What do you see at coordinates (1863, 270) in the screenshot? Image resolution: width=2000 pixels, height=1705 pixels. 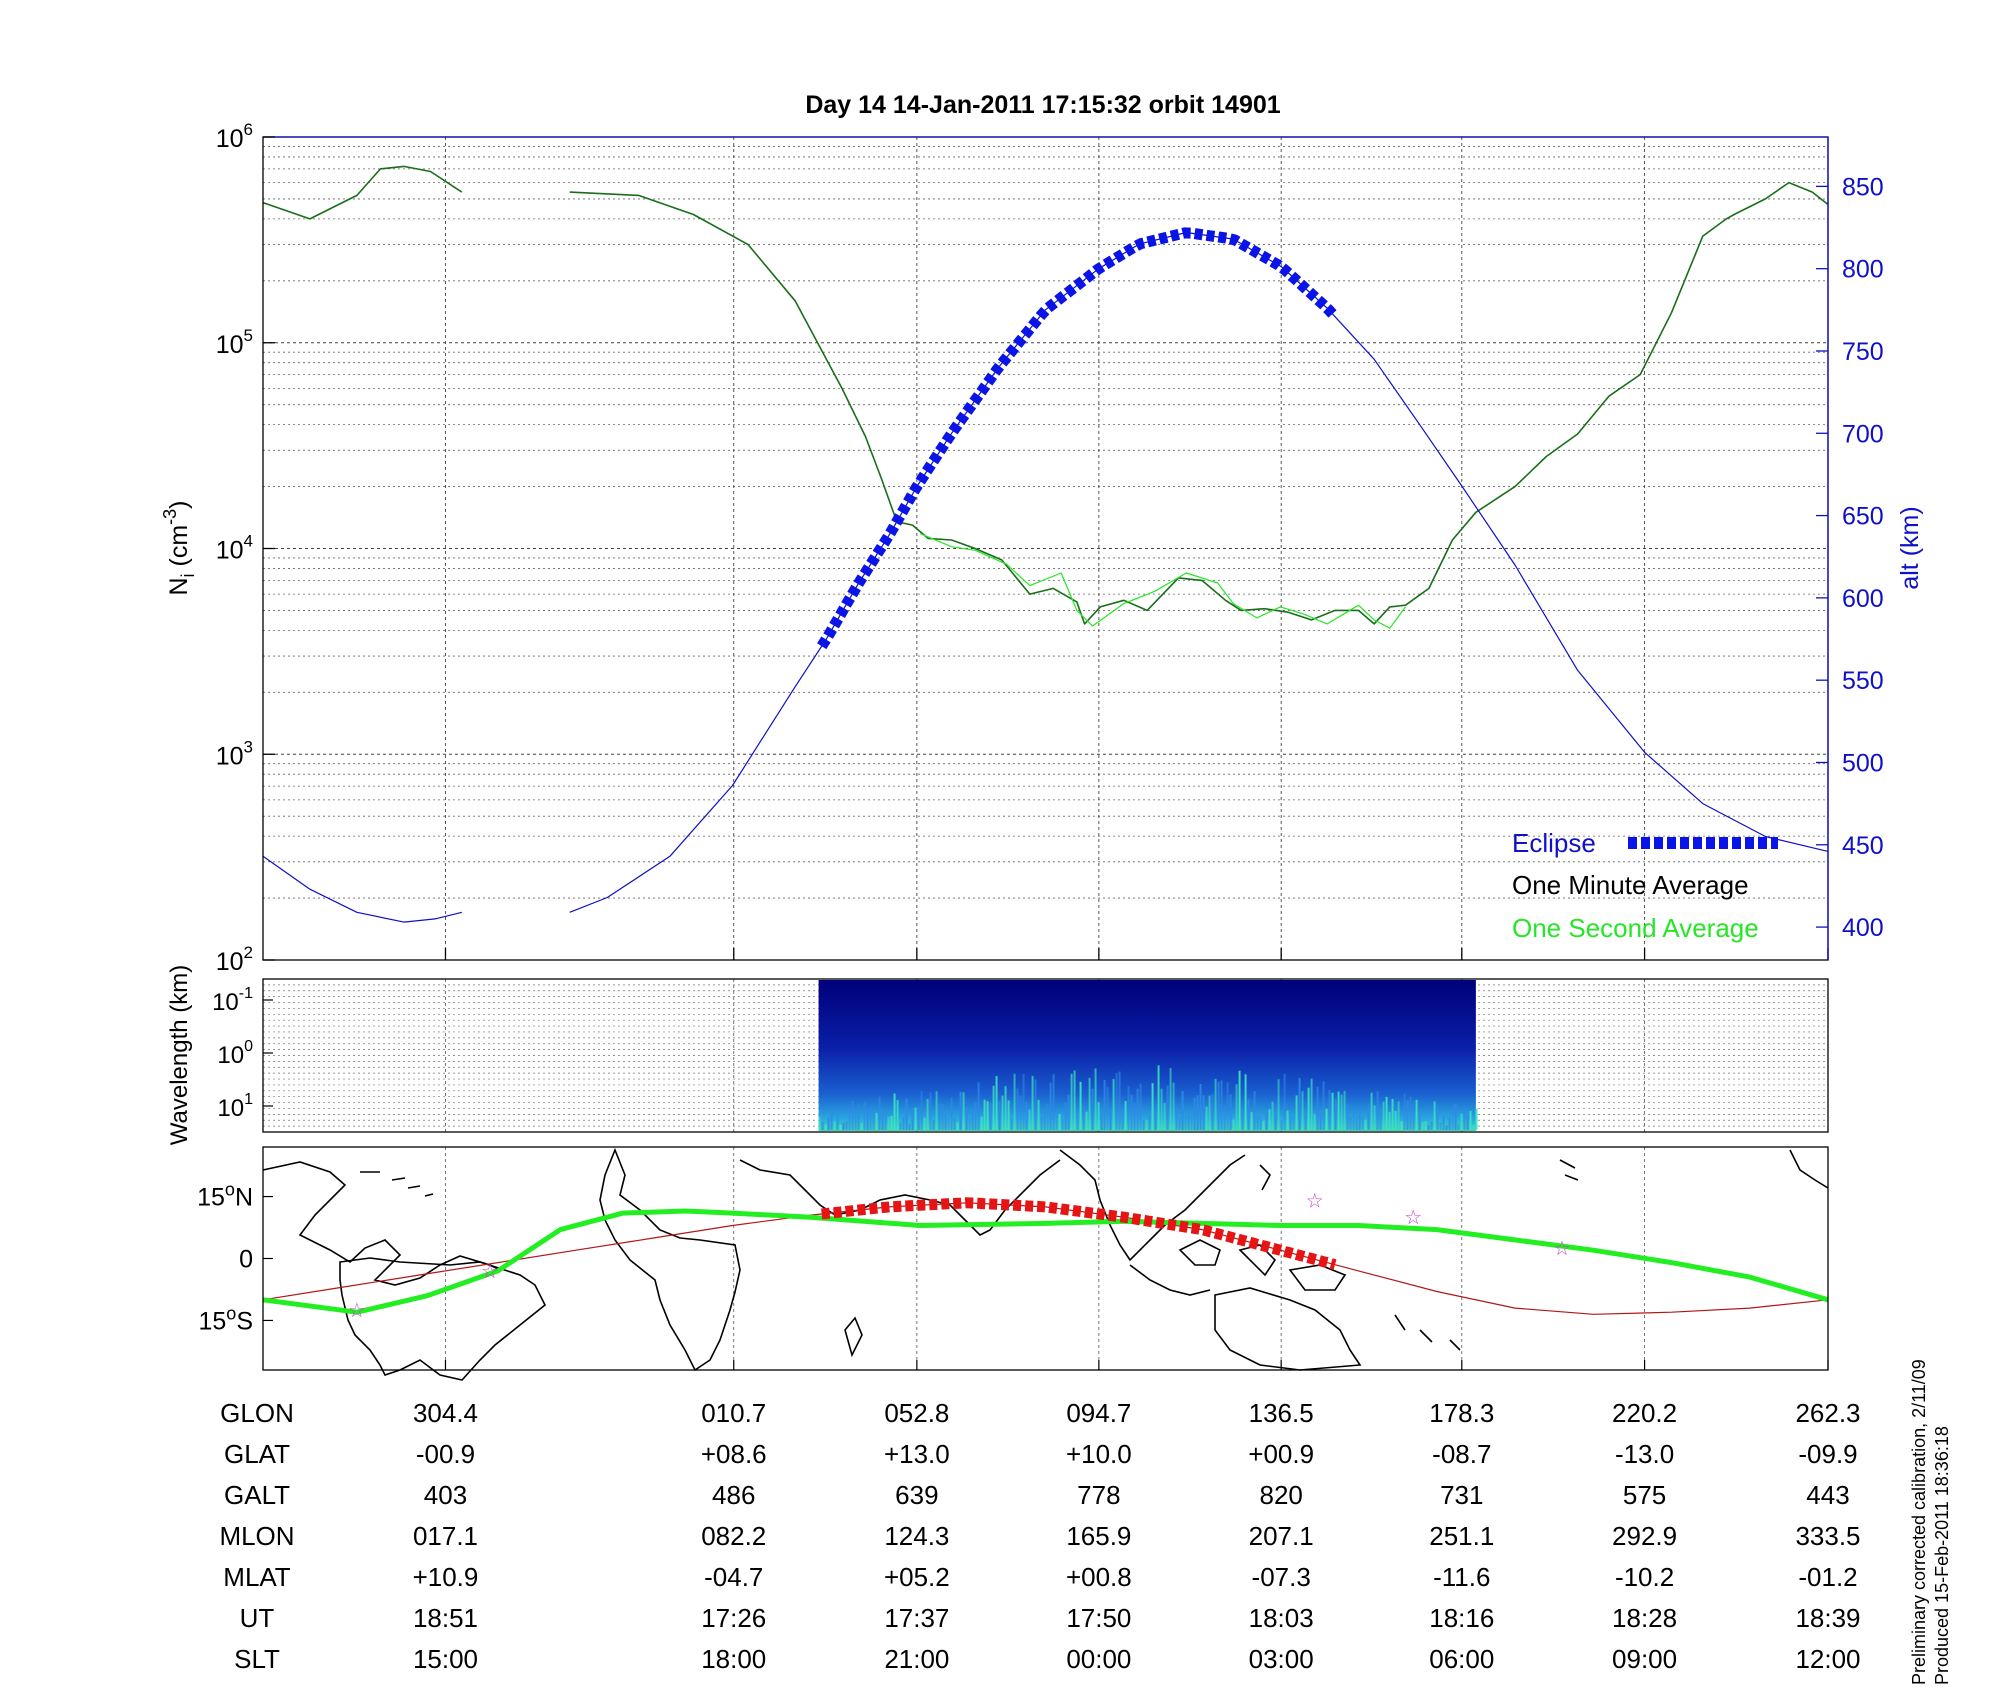 I see `alt-tick-label: 800` at bounding box center [1863, 270].